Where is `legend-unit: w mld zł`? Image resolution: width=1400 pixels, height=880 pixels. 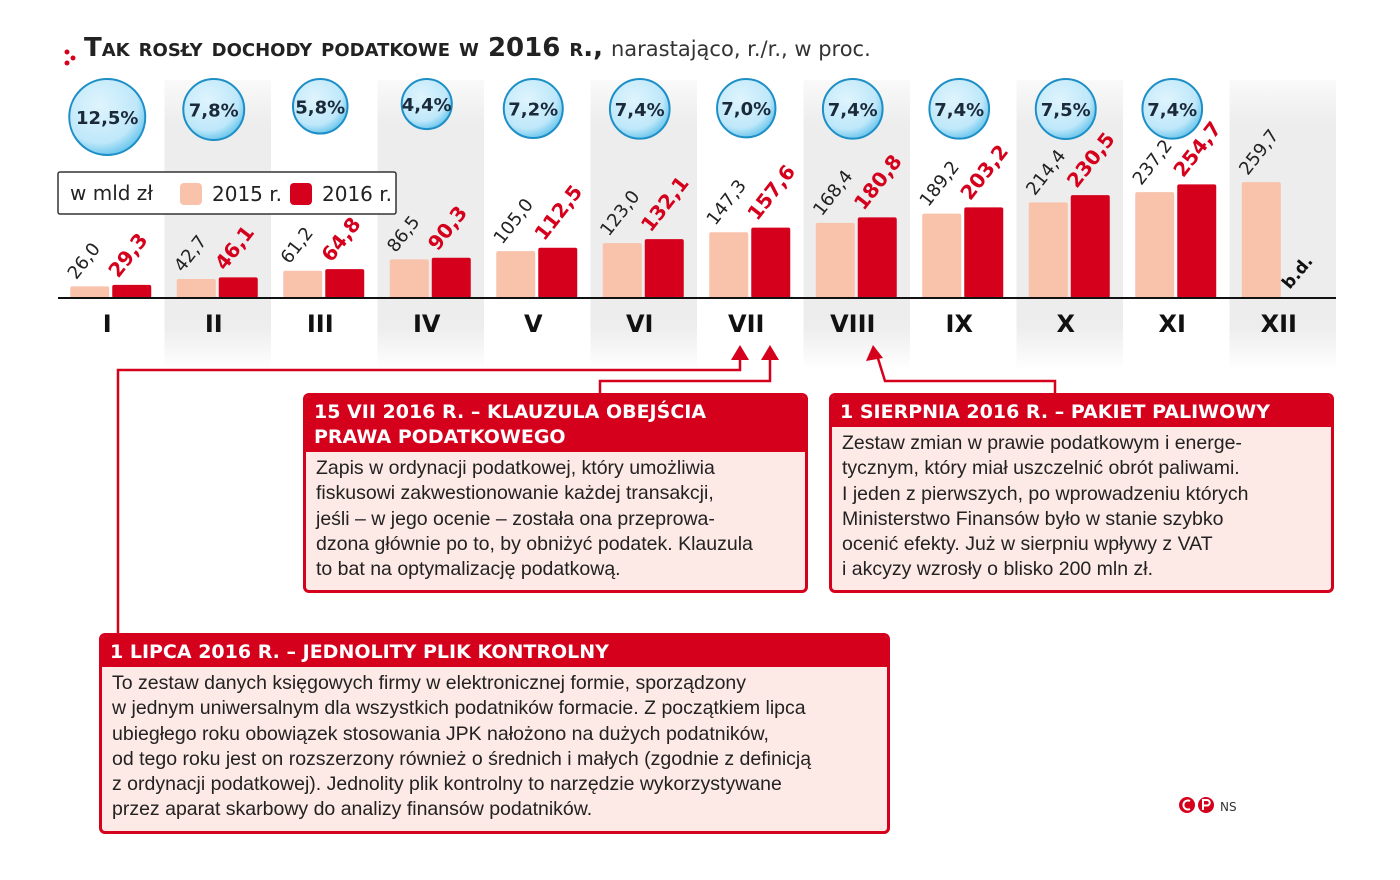
legend-unit: w mld zł is located at coordinates (111, 193).